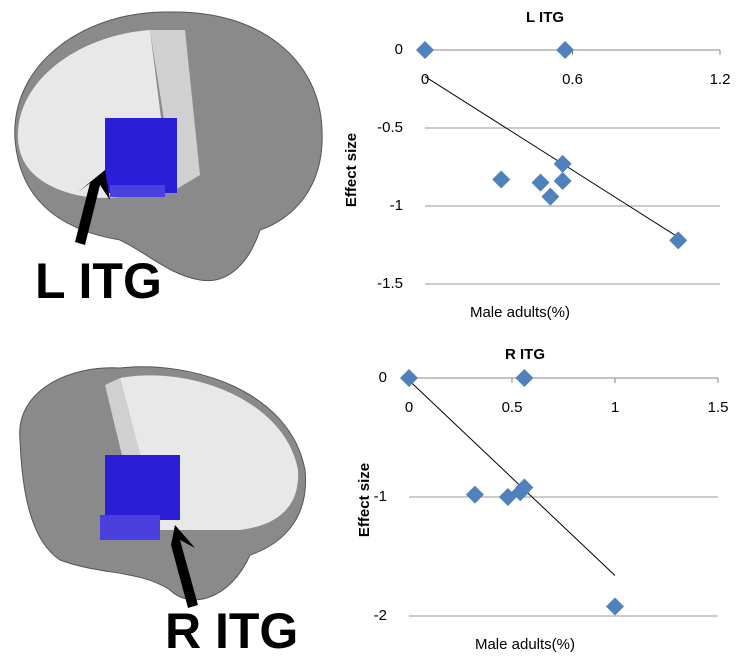  I want to click on chart-title: R ITG, so click(525, 354).